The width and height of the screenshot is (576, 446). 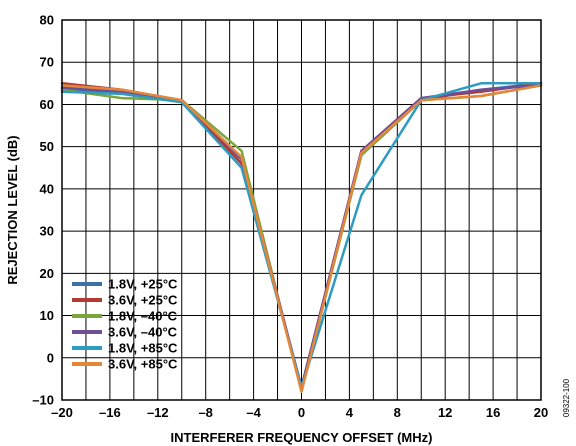 What do you see at coordinates (50, 357) in the screenshot?
I see `y-tick-label: 0` at bounding box center [50, 357].